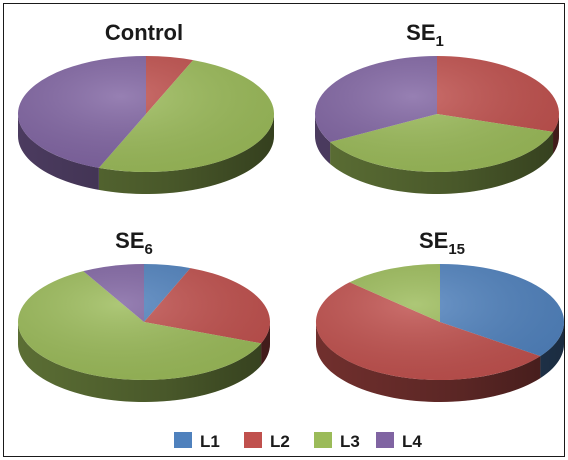  I want to click on pie-control-side-shade, so click(146, 154).